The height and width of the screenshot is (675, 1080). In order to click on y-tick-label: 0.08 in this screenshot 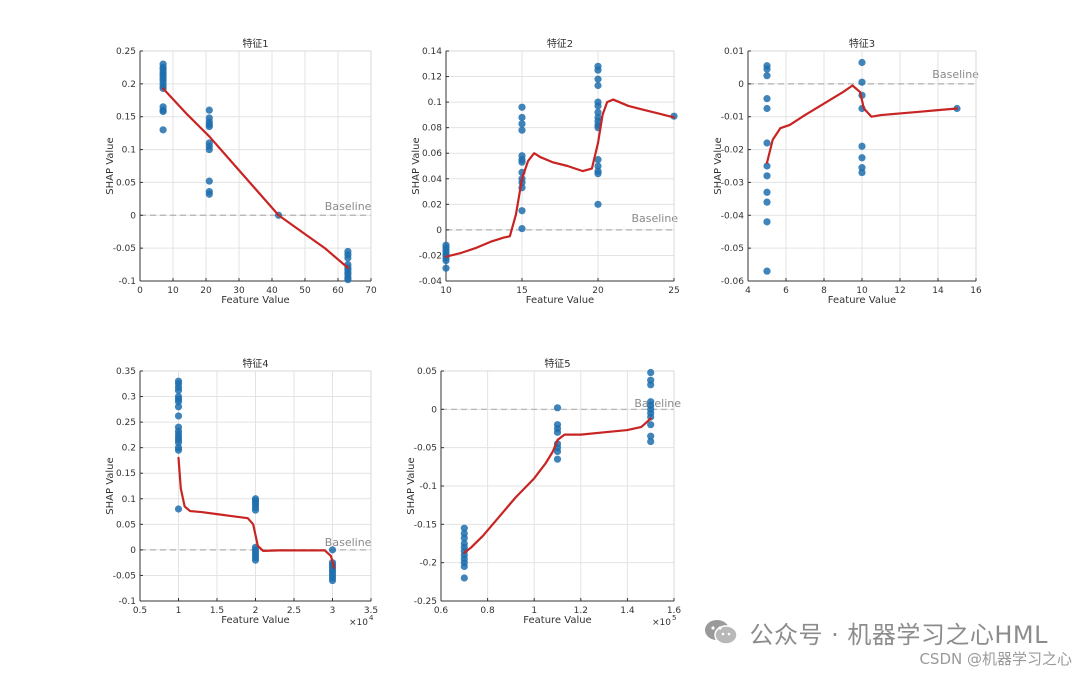, I will do `click(432, 129)`.